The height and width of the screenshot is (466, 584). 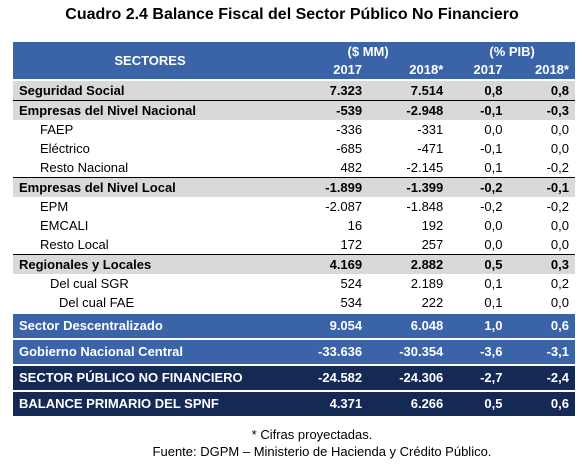 I want to click on value-pib-2017: -2,7, so click(x=479, y=378).